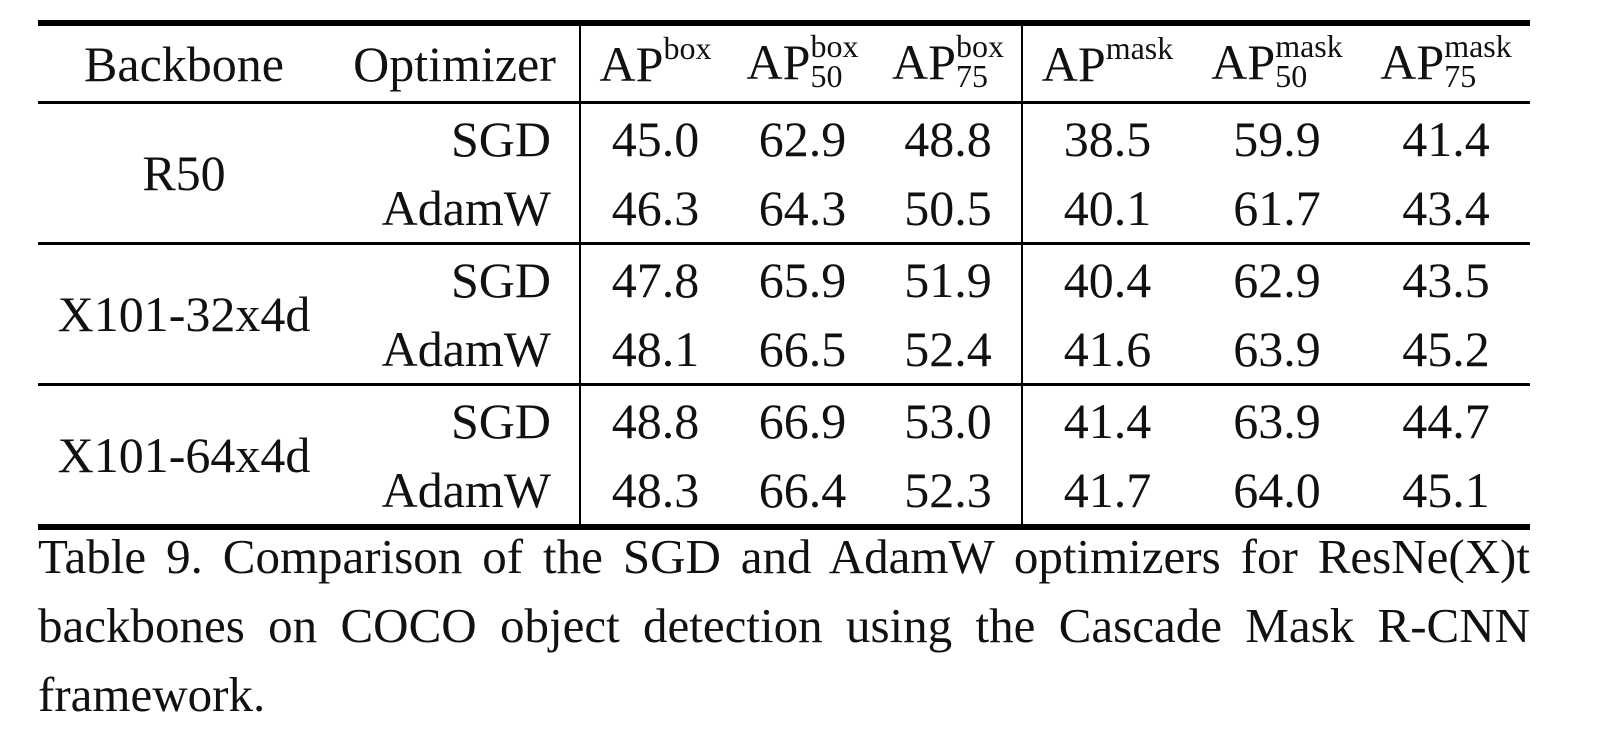 The height and width of the screenshot is (741, 1600). Describe the element at coordinates (654, 349) in the screenshot. I see `value-cell: 48.1` at that location.